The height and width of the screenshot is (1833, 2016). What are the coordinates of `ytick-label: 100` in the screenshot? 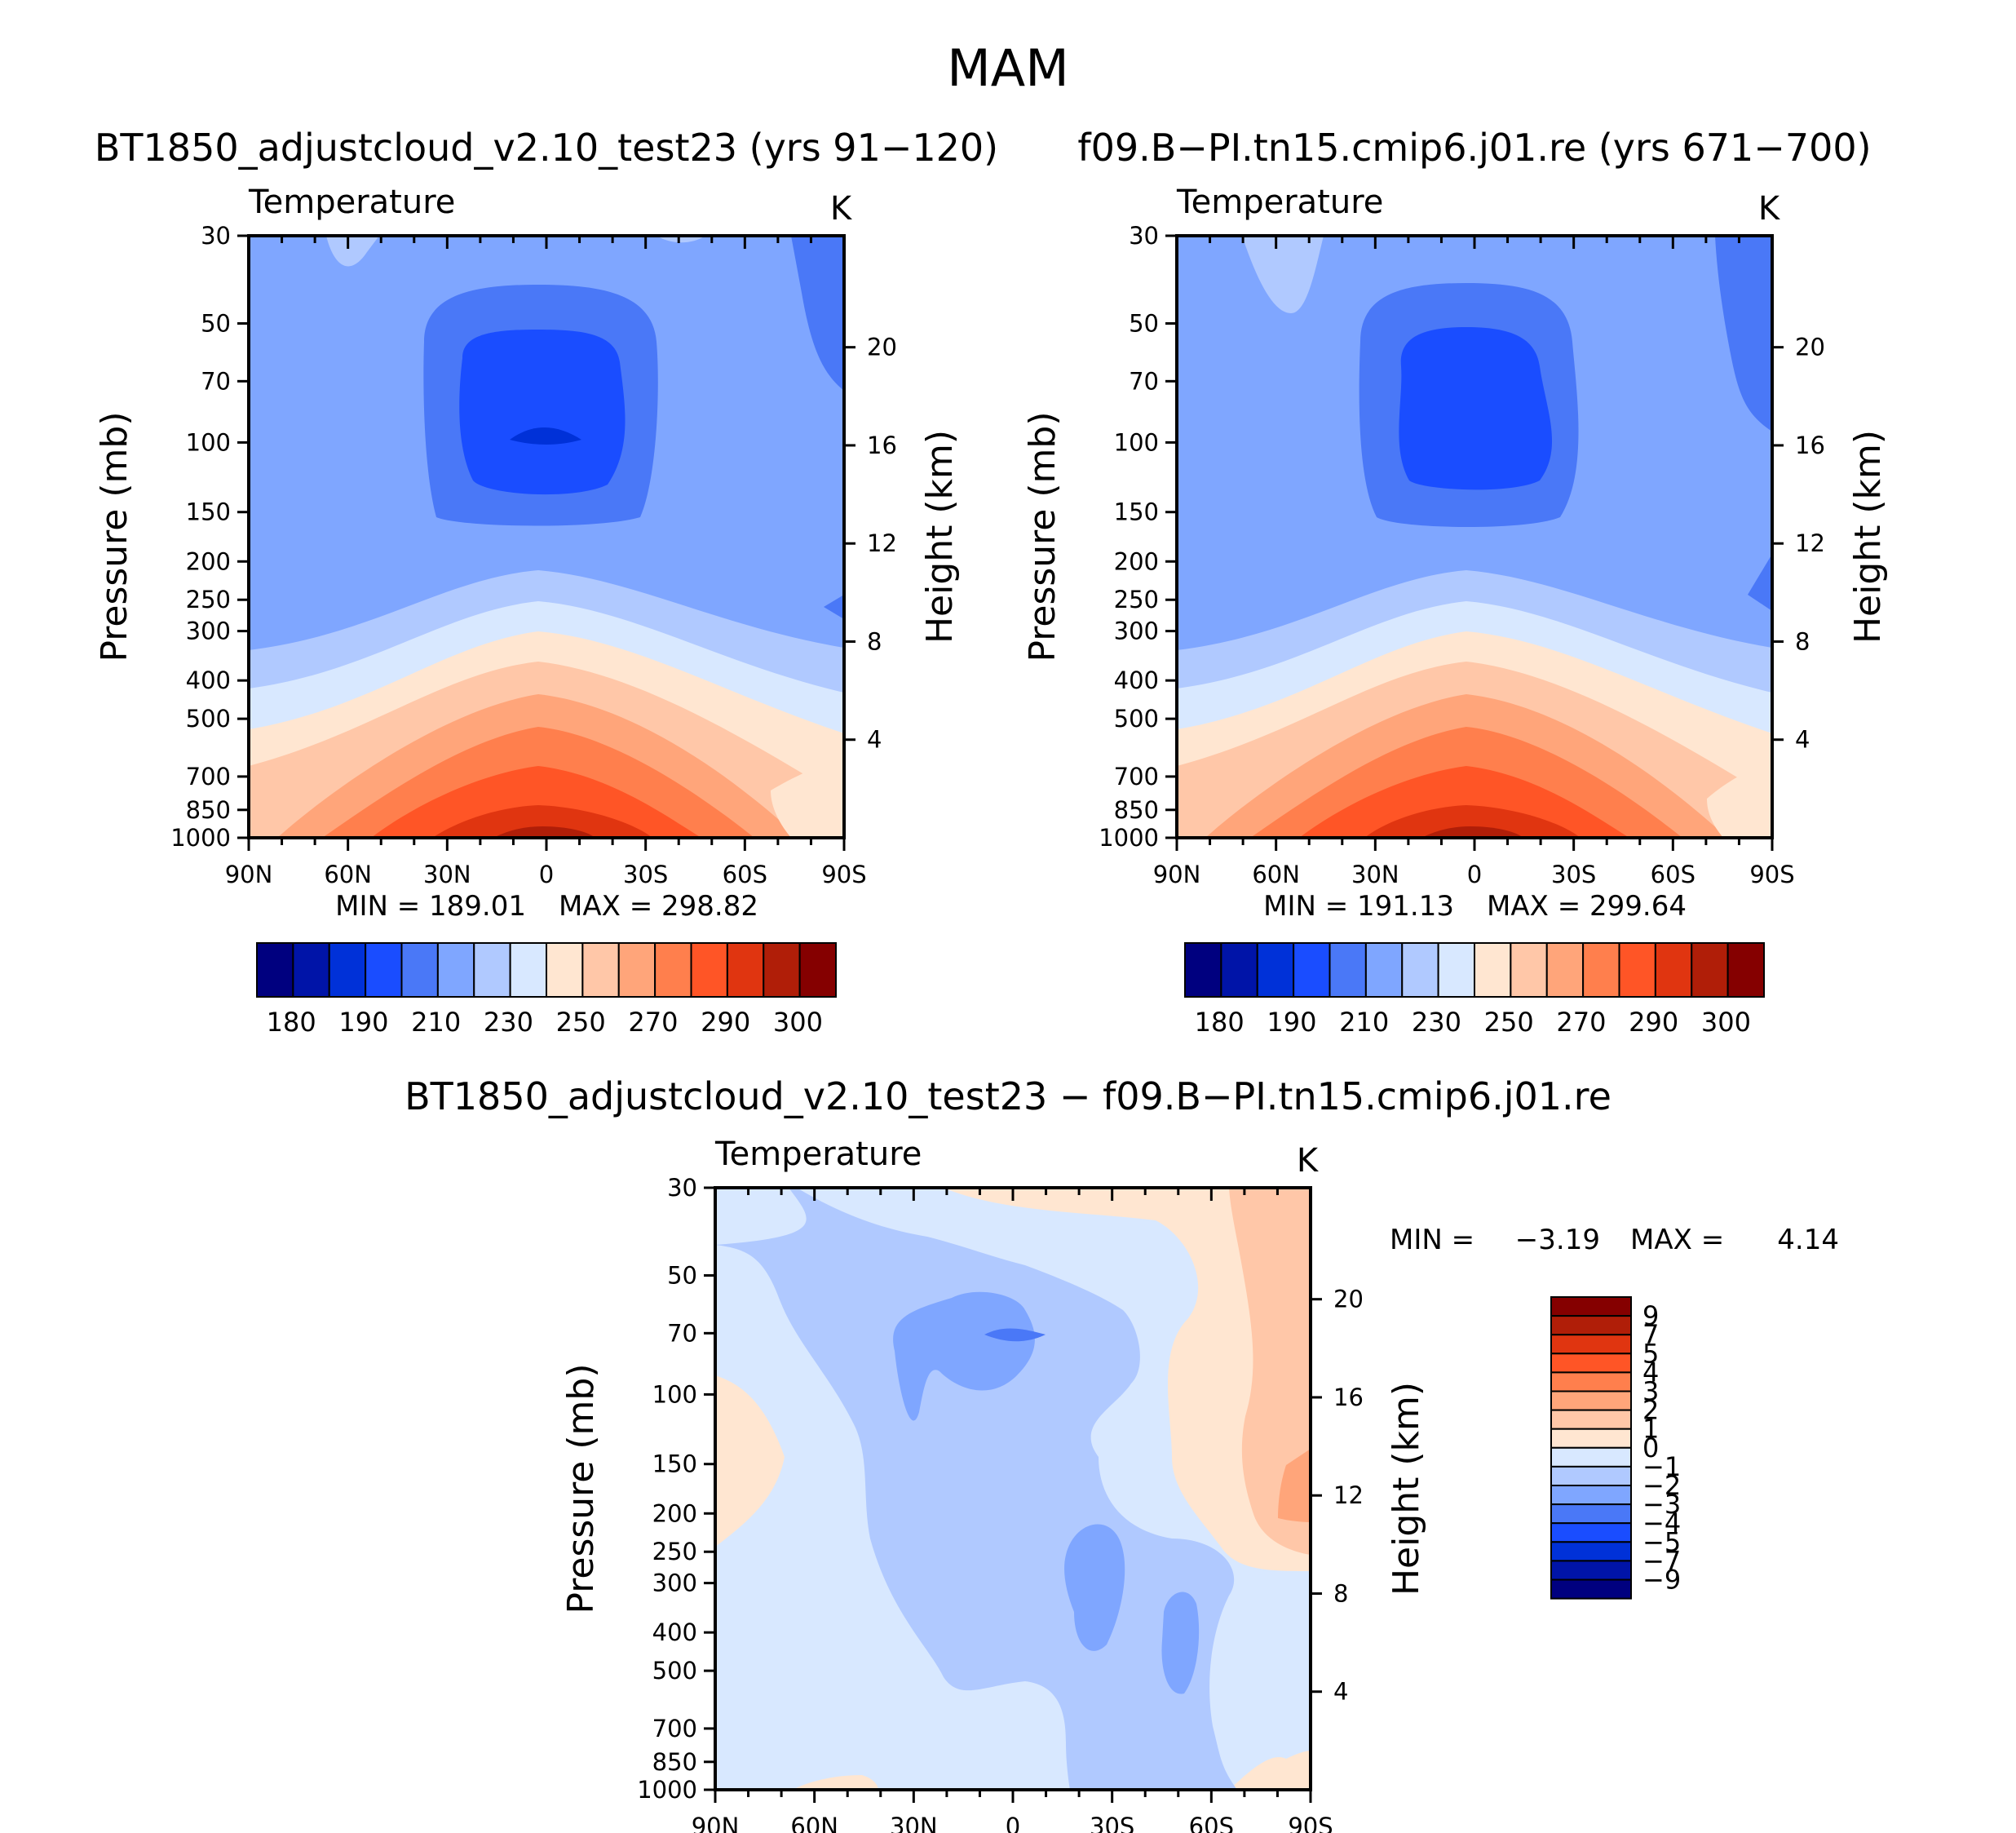 It's located at (1136, 442).